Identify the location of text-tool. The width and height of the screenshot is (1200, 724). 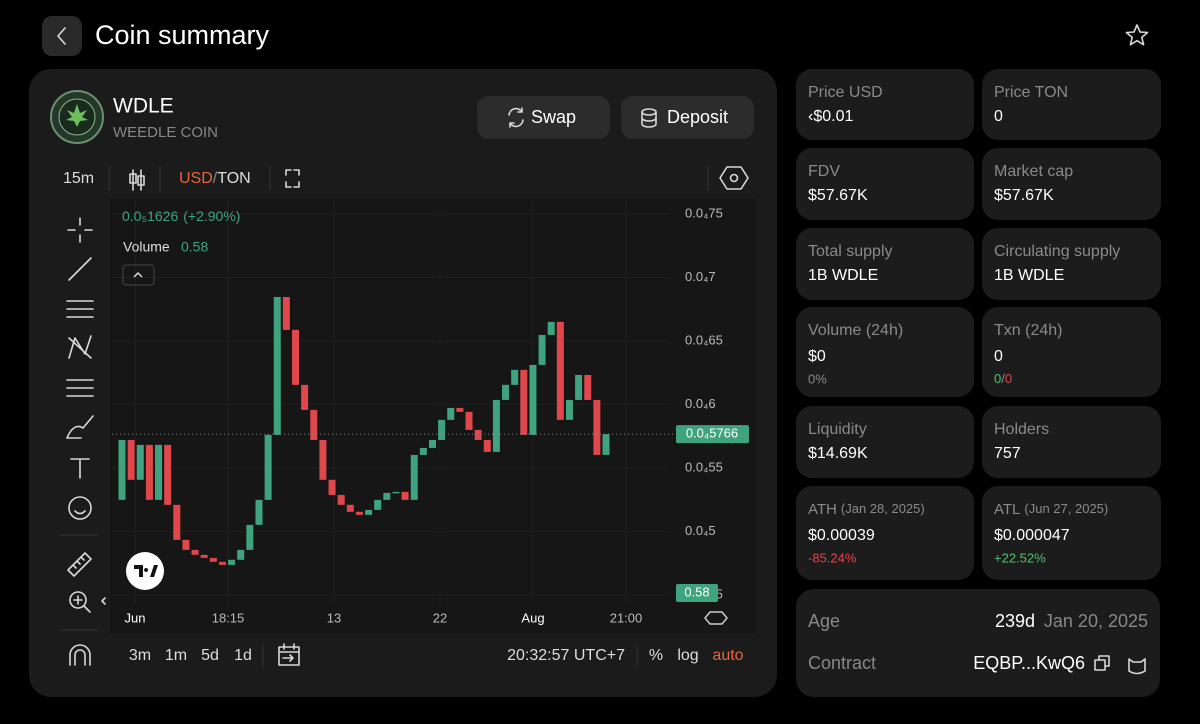
(80, 468).